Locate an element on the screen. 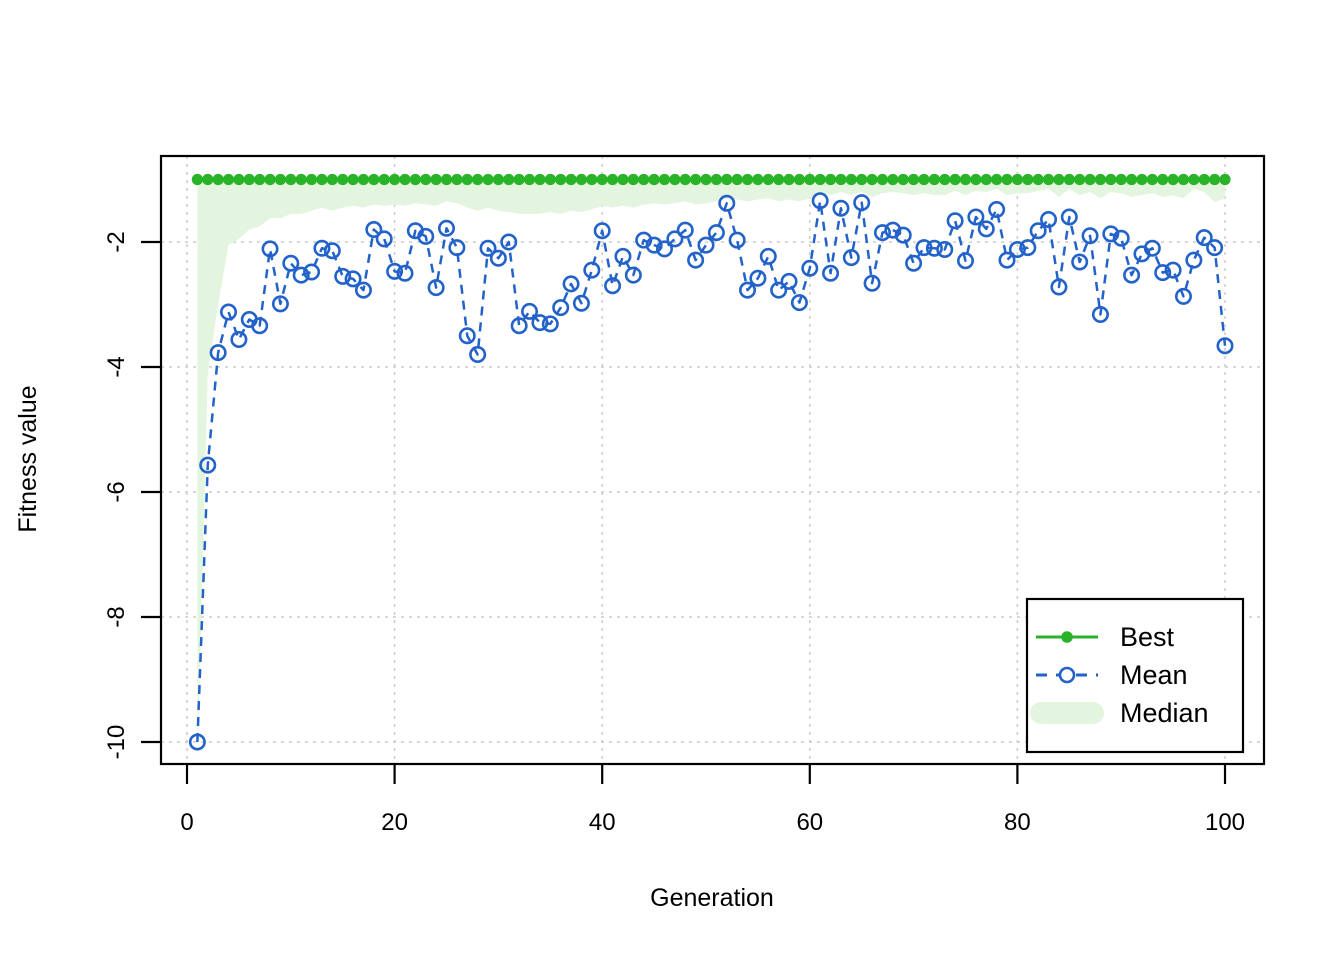  x-tick-label: 100 is located at coordinates (1225, 822).